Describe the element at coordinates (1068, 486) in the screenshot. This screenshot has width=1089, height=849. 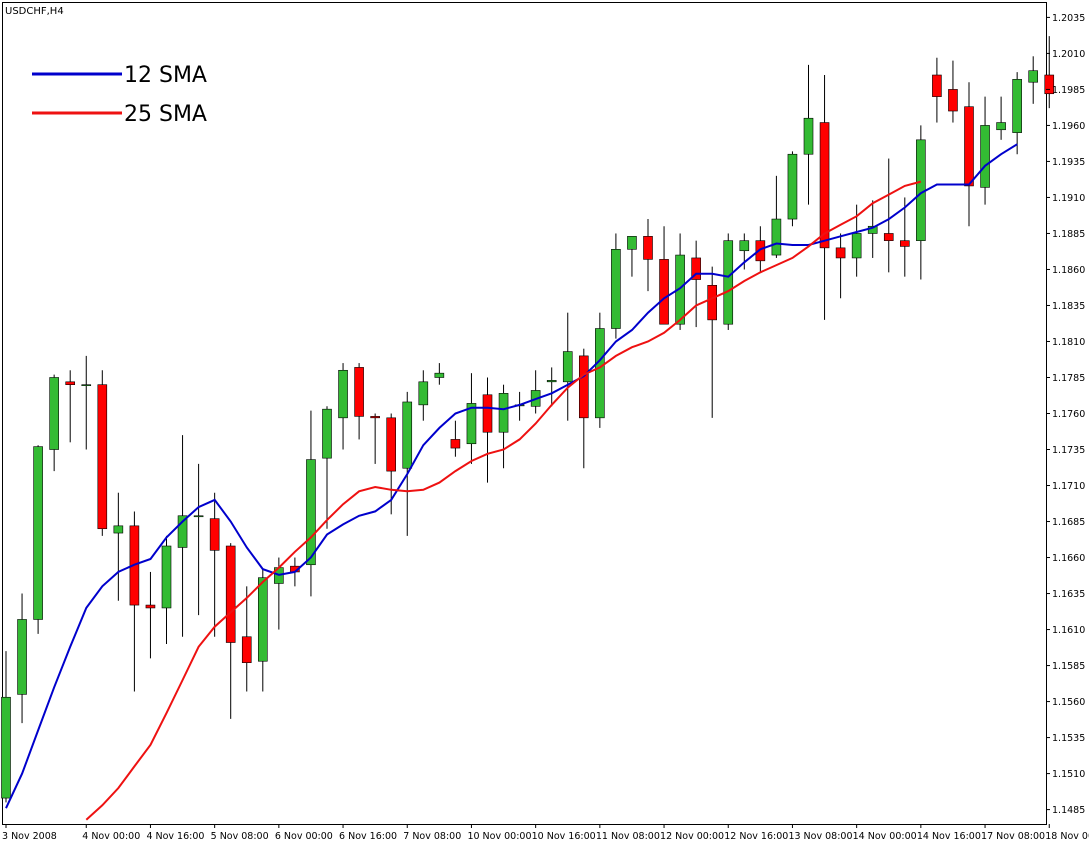
I see `y-tick-label: 1.1710` at that location.